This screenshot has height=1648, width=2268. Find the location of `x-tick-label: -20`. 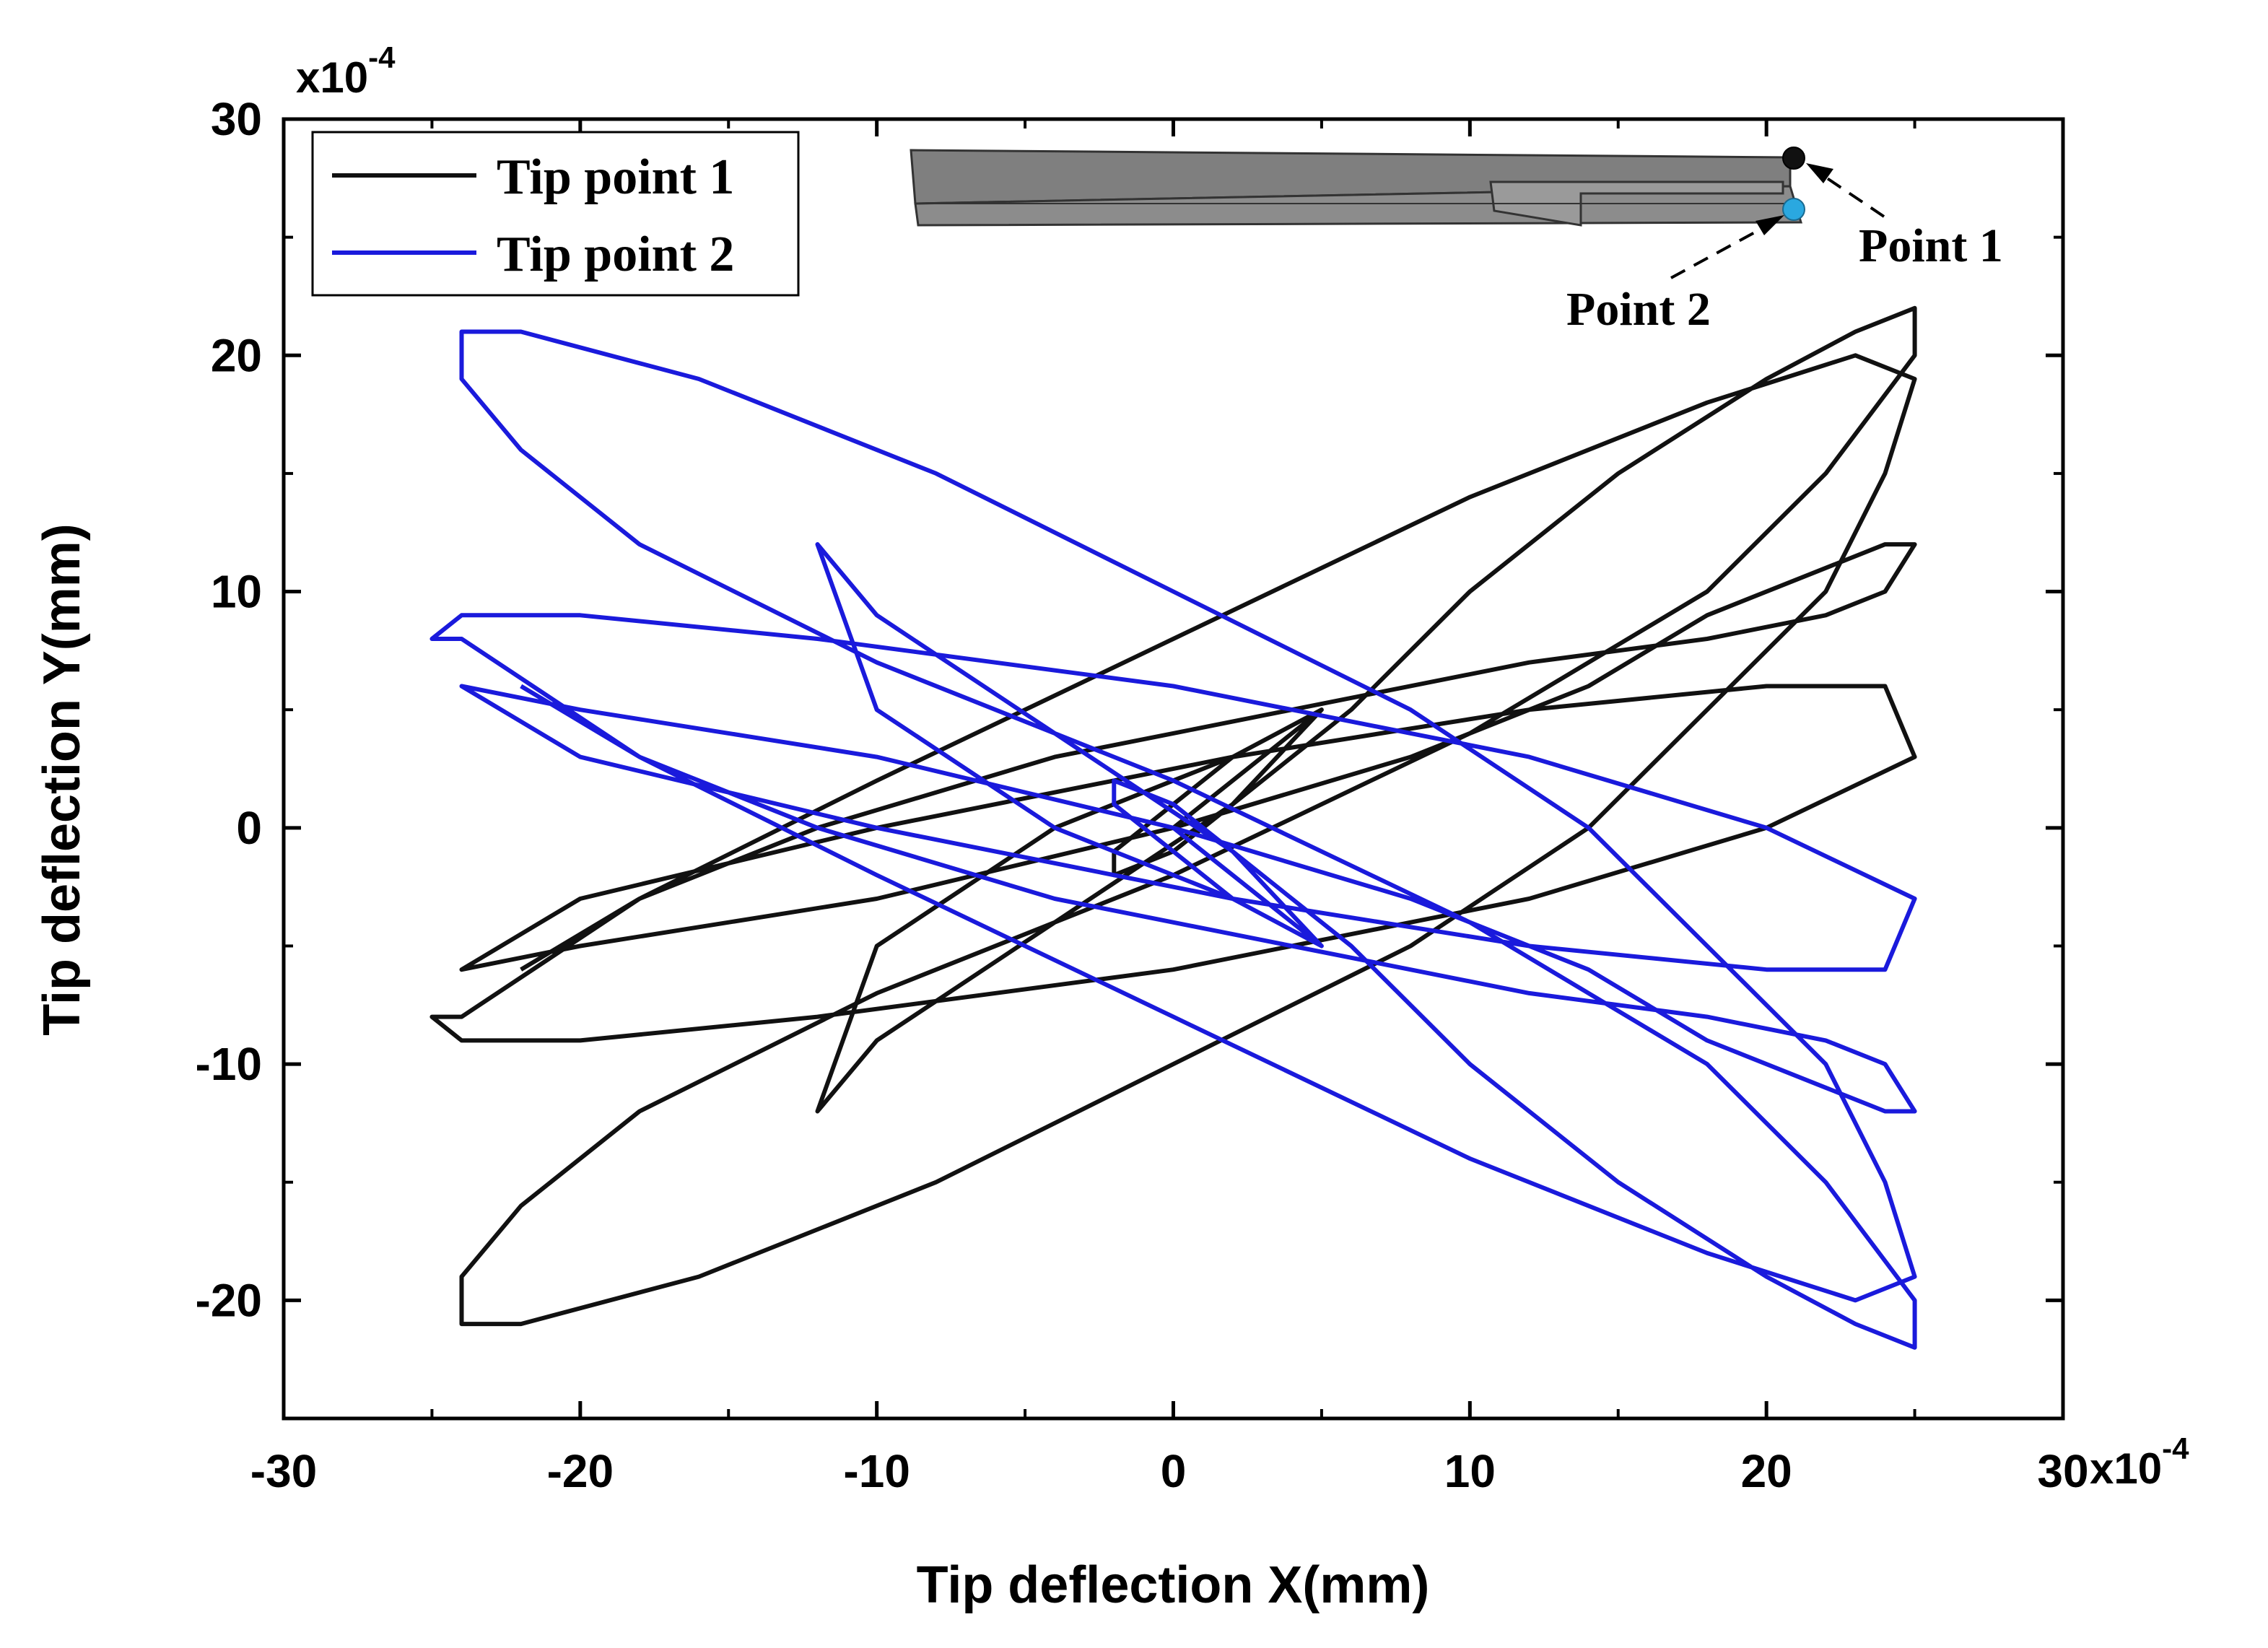

x-tick-label: -20 is located at coordinates (580, 1471).